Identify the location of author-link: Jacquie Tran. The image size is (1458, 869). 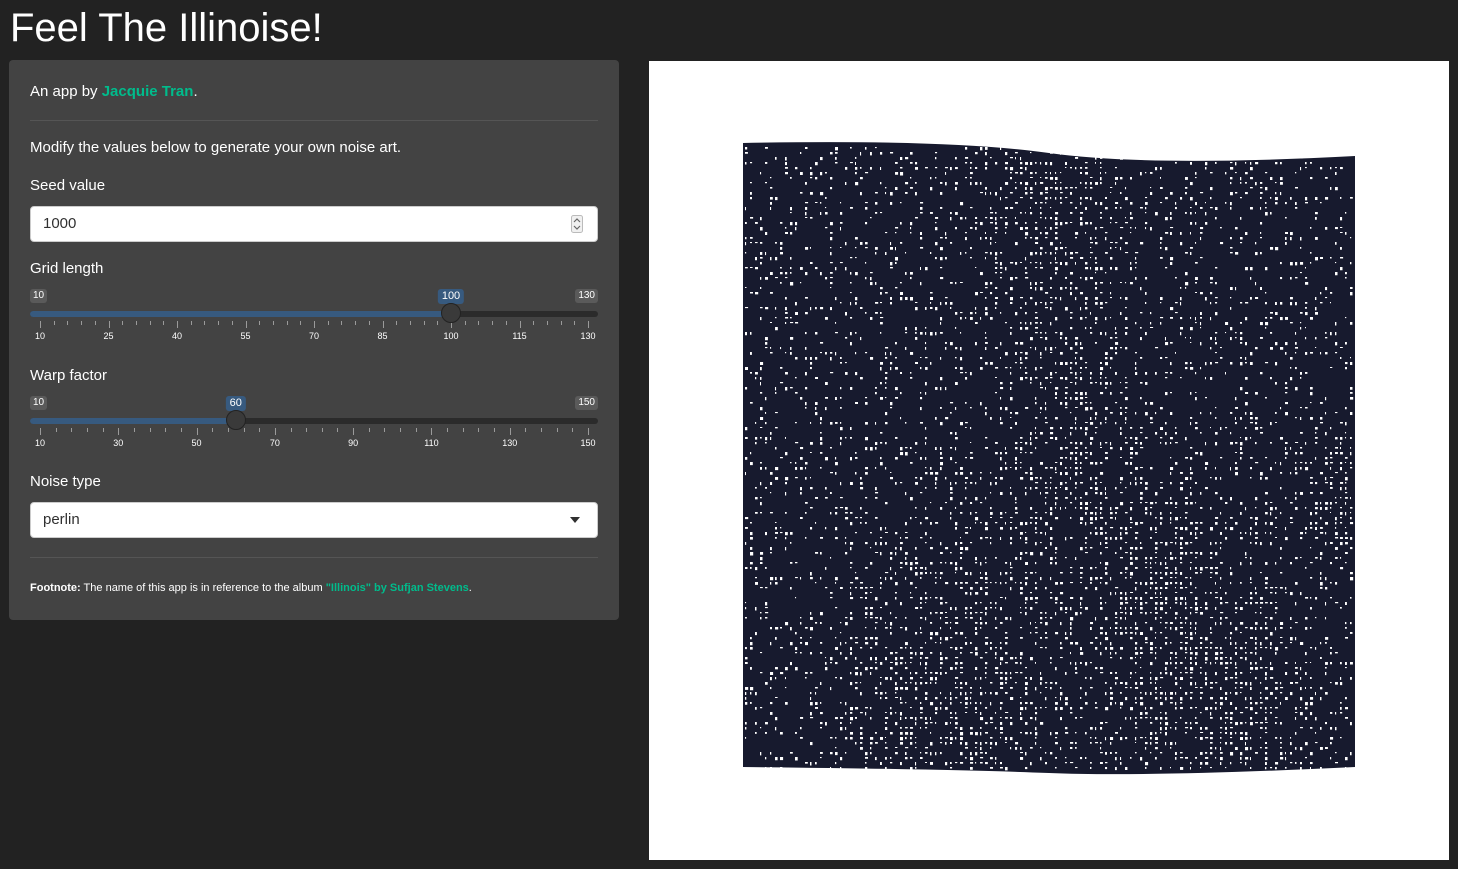
(147, 91).